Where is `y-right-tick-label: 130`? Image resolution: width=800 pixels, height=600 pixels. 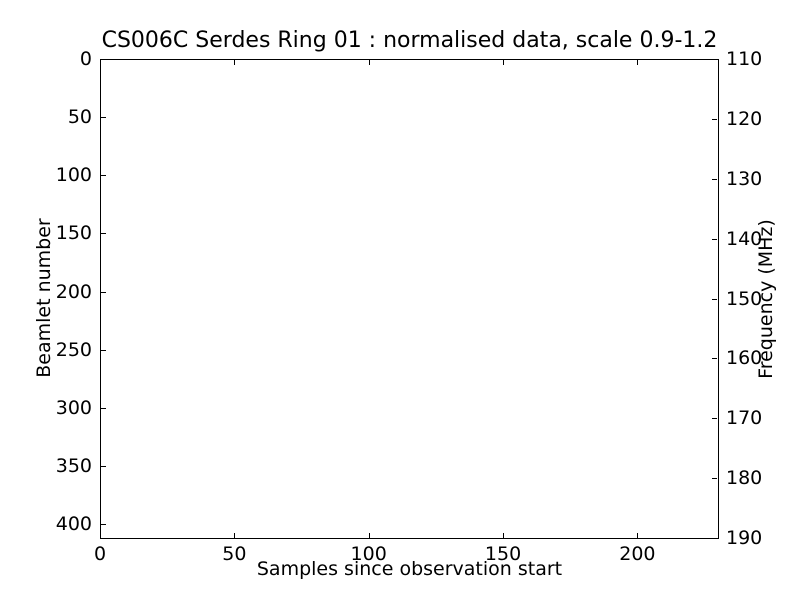 y-right-tick-label: 130 is located at coordinates (744, 178).